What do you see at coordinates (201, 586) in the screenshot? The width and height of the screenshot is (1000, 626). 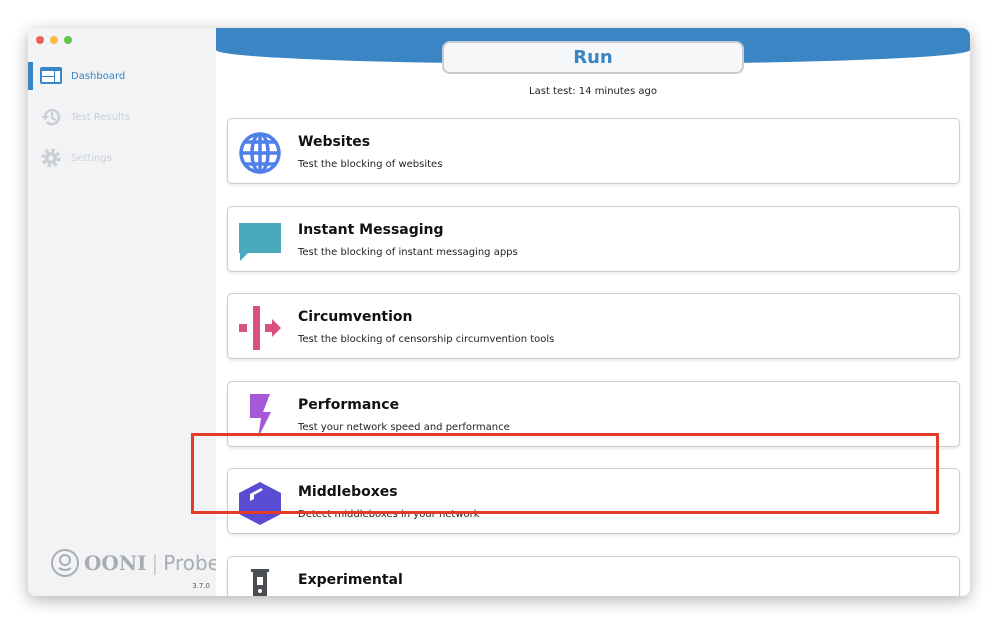 I see `version-label: 3.7.0` at bounding box center [201, 586].